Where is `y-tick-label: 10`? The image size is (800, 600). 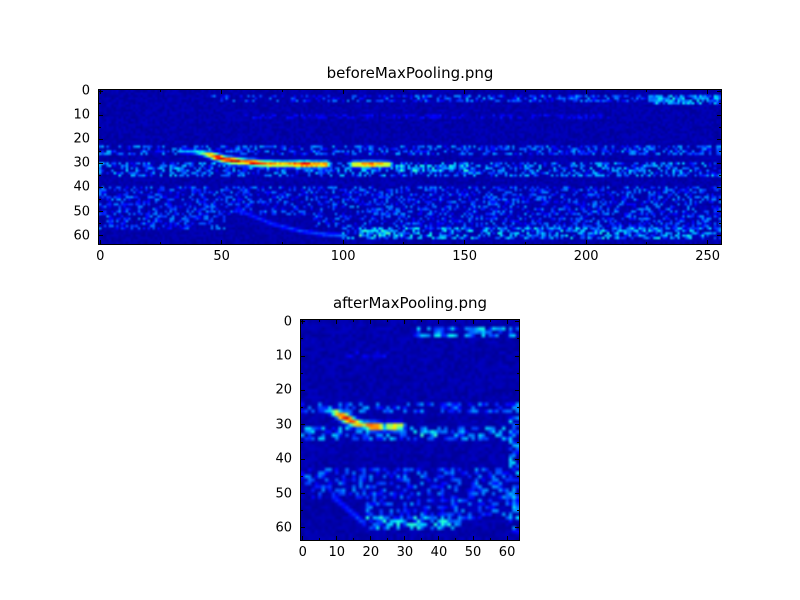
y-tick-label: 10 is located at coordinates (283, 356).